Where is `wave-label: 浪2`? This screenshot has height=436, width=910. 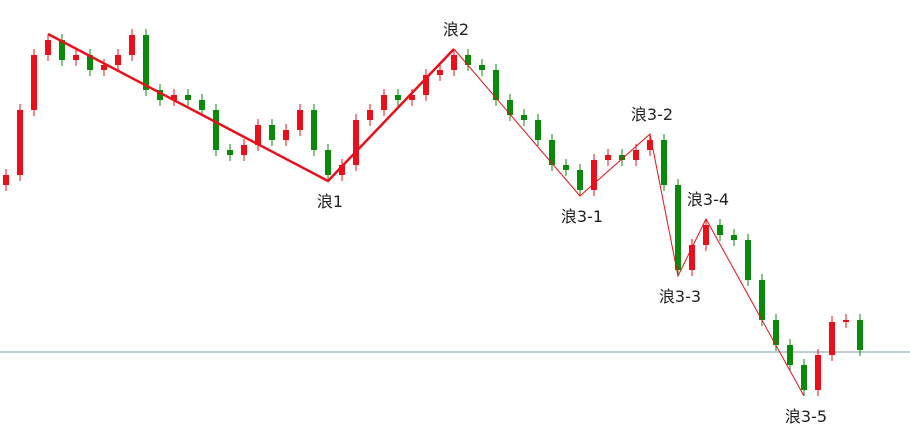
wave-label: 浪2 is located at coordinates (456, 29).